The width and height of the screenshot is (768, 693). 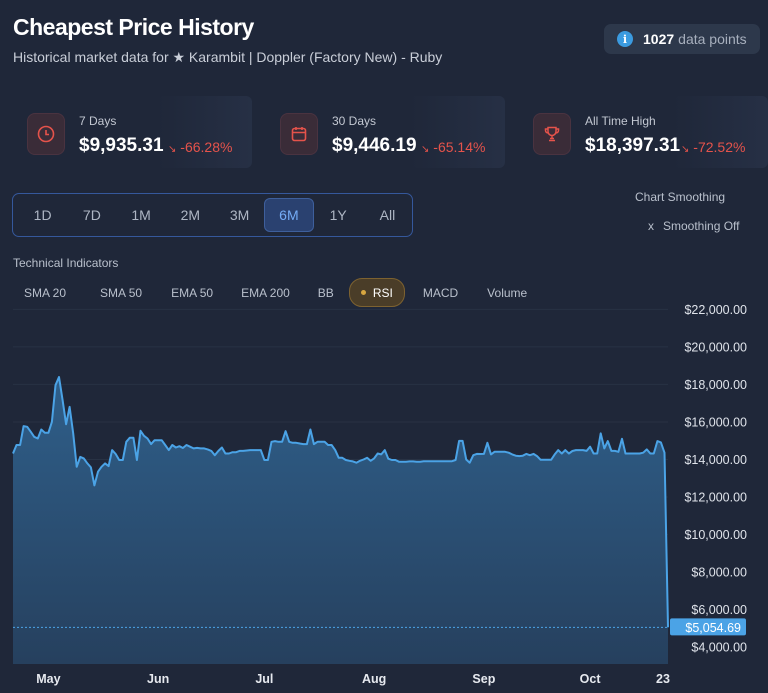 I want to click on indicator-bb: BB, so click(x=325, y=292).